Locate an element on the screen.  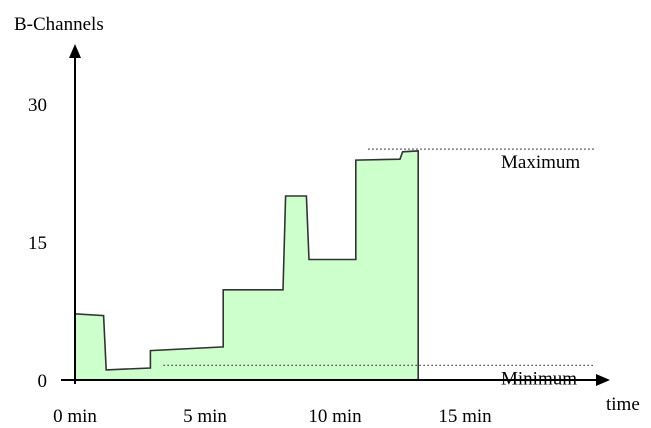
y-tick-label: 0 is located at coordinates (43, 381).